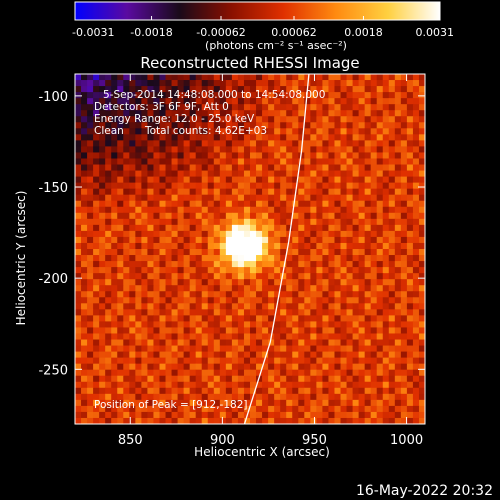  I want to click on y-tick-label: -200, so click(53, 279).